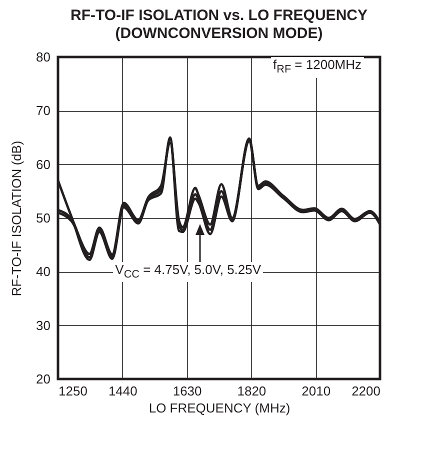  What do you see at coordinates (43, 57) in the screenshot?
I see `y-tick-label: 80` at bounding box center [43, 57].